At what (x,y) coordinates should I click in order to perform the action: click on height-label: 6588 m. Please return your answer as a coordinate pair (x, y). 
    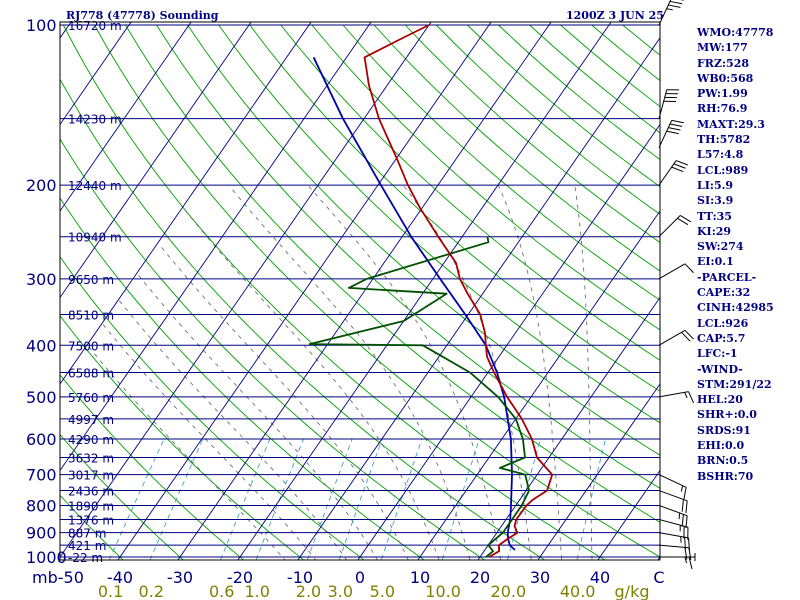
    Looking at the image, I should click on (91, 374).